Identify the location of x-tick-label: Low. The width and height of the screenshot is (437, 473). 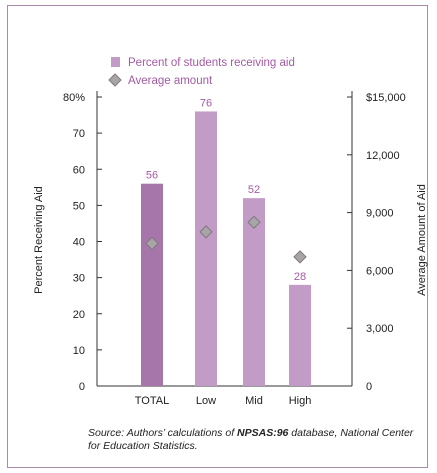
(206, 401).